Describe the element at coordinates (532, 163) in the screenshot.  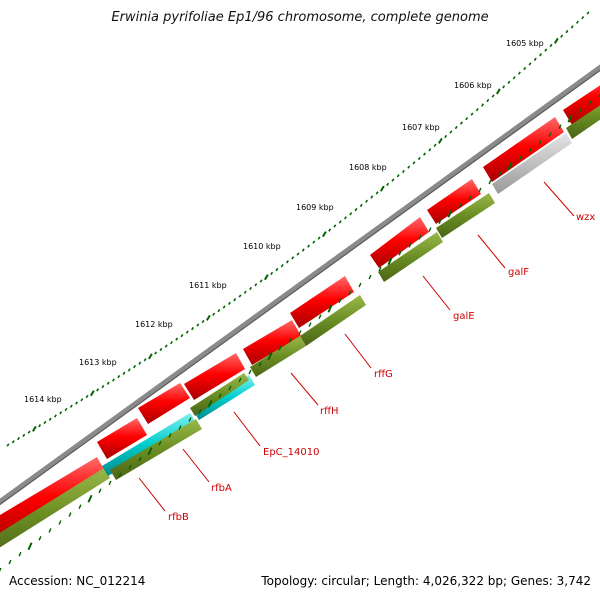
I see `gene-wzx` at that location.